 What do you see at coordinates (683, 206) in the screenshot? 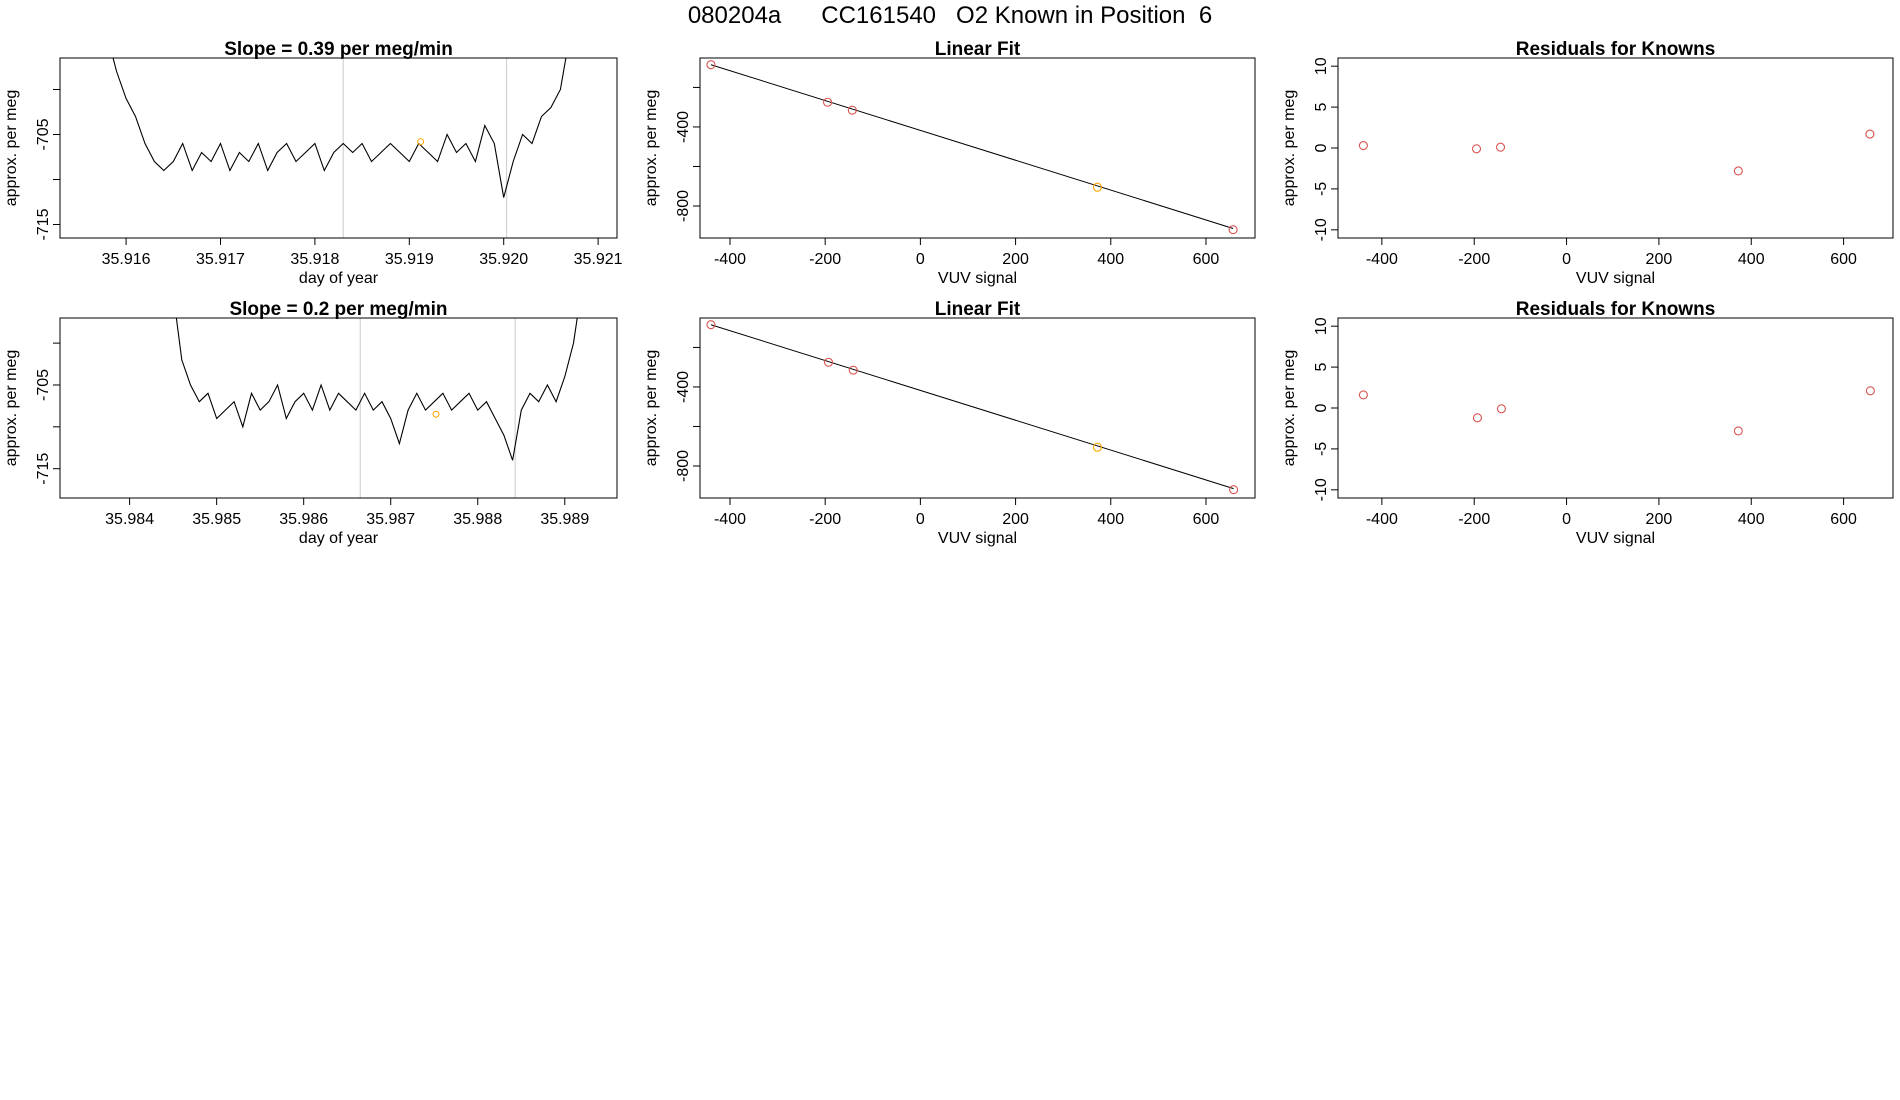
I see `y-tick-label: -800` at bounding box center [683, 206].